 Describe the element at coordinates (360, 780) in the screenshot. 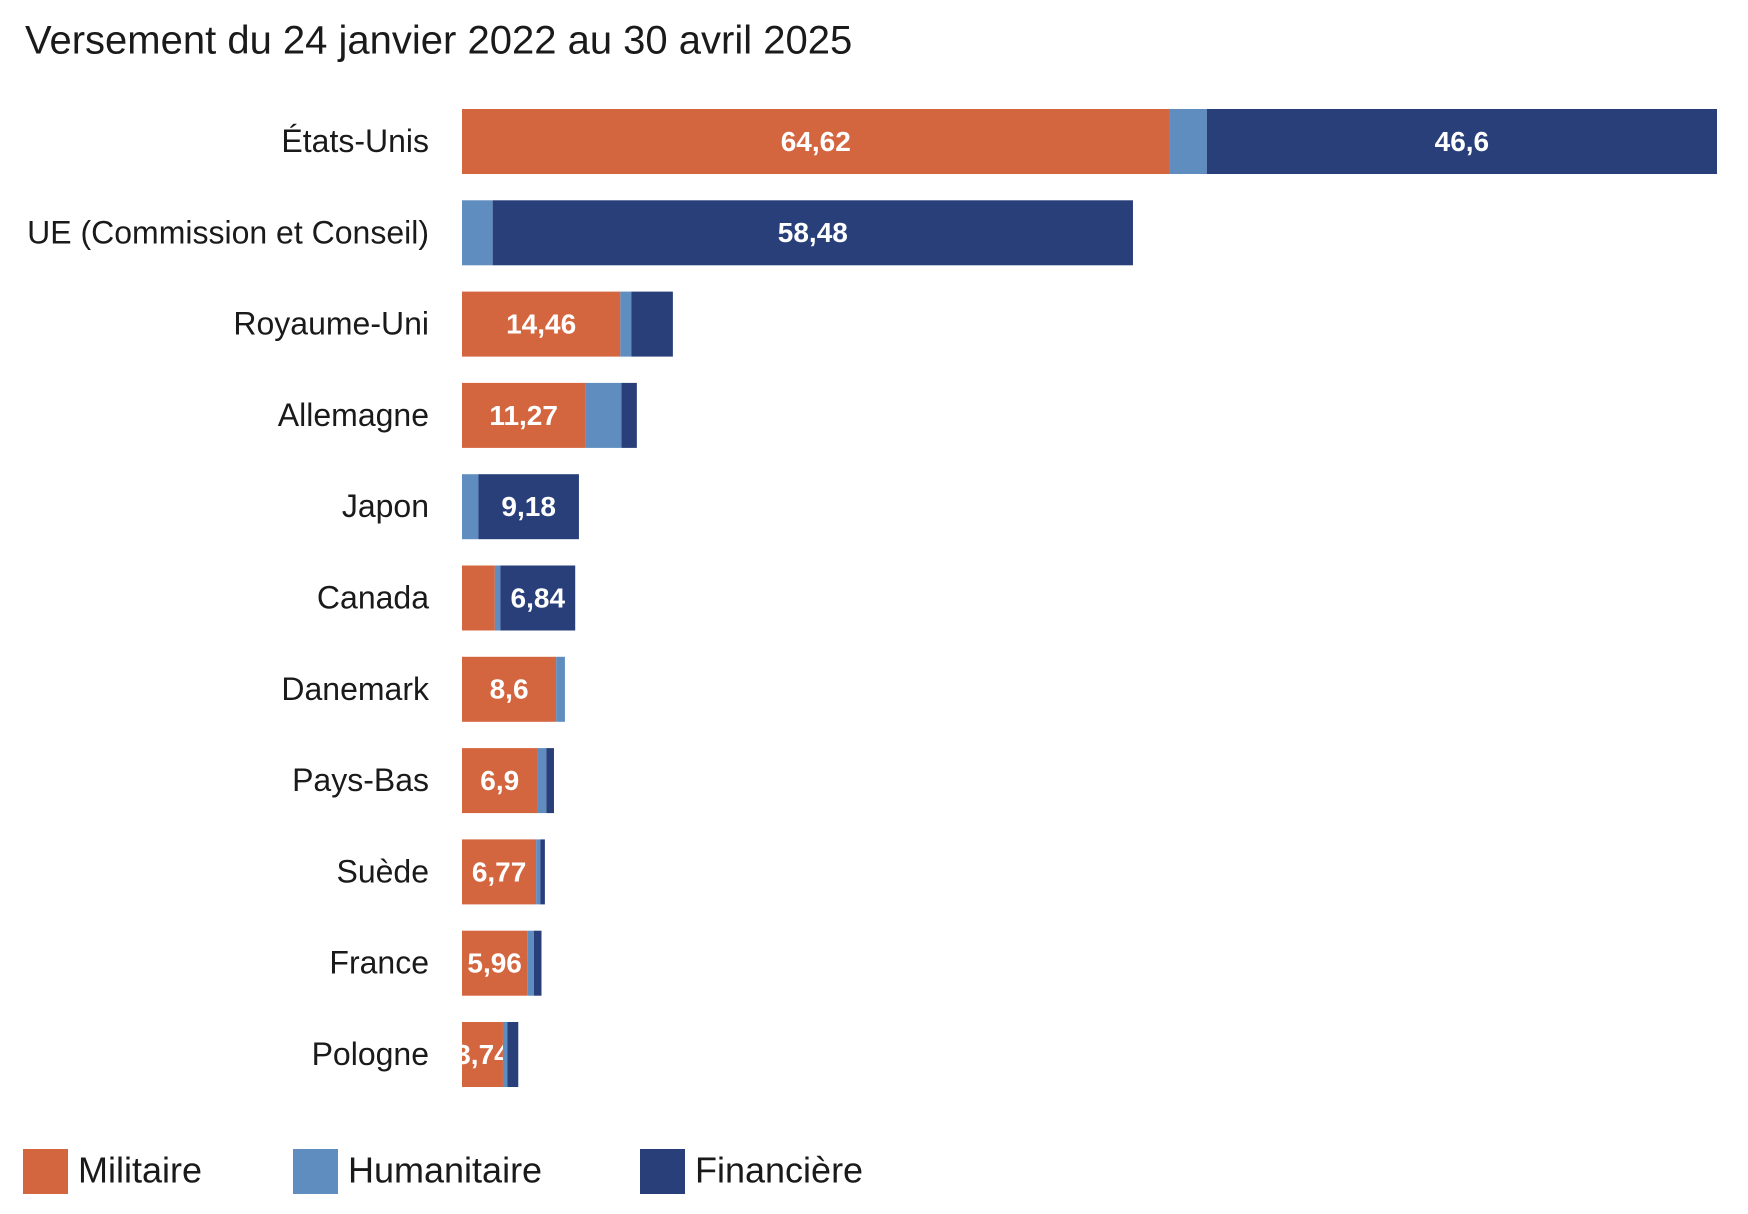

I see `category-label: Pays-Bas` at that location.